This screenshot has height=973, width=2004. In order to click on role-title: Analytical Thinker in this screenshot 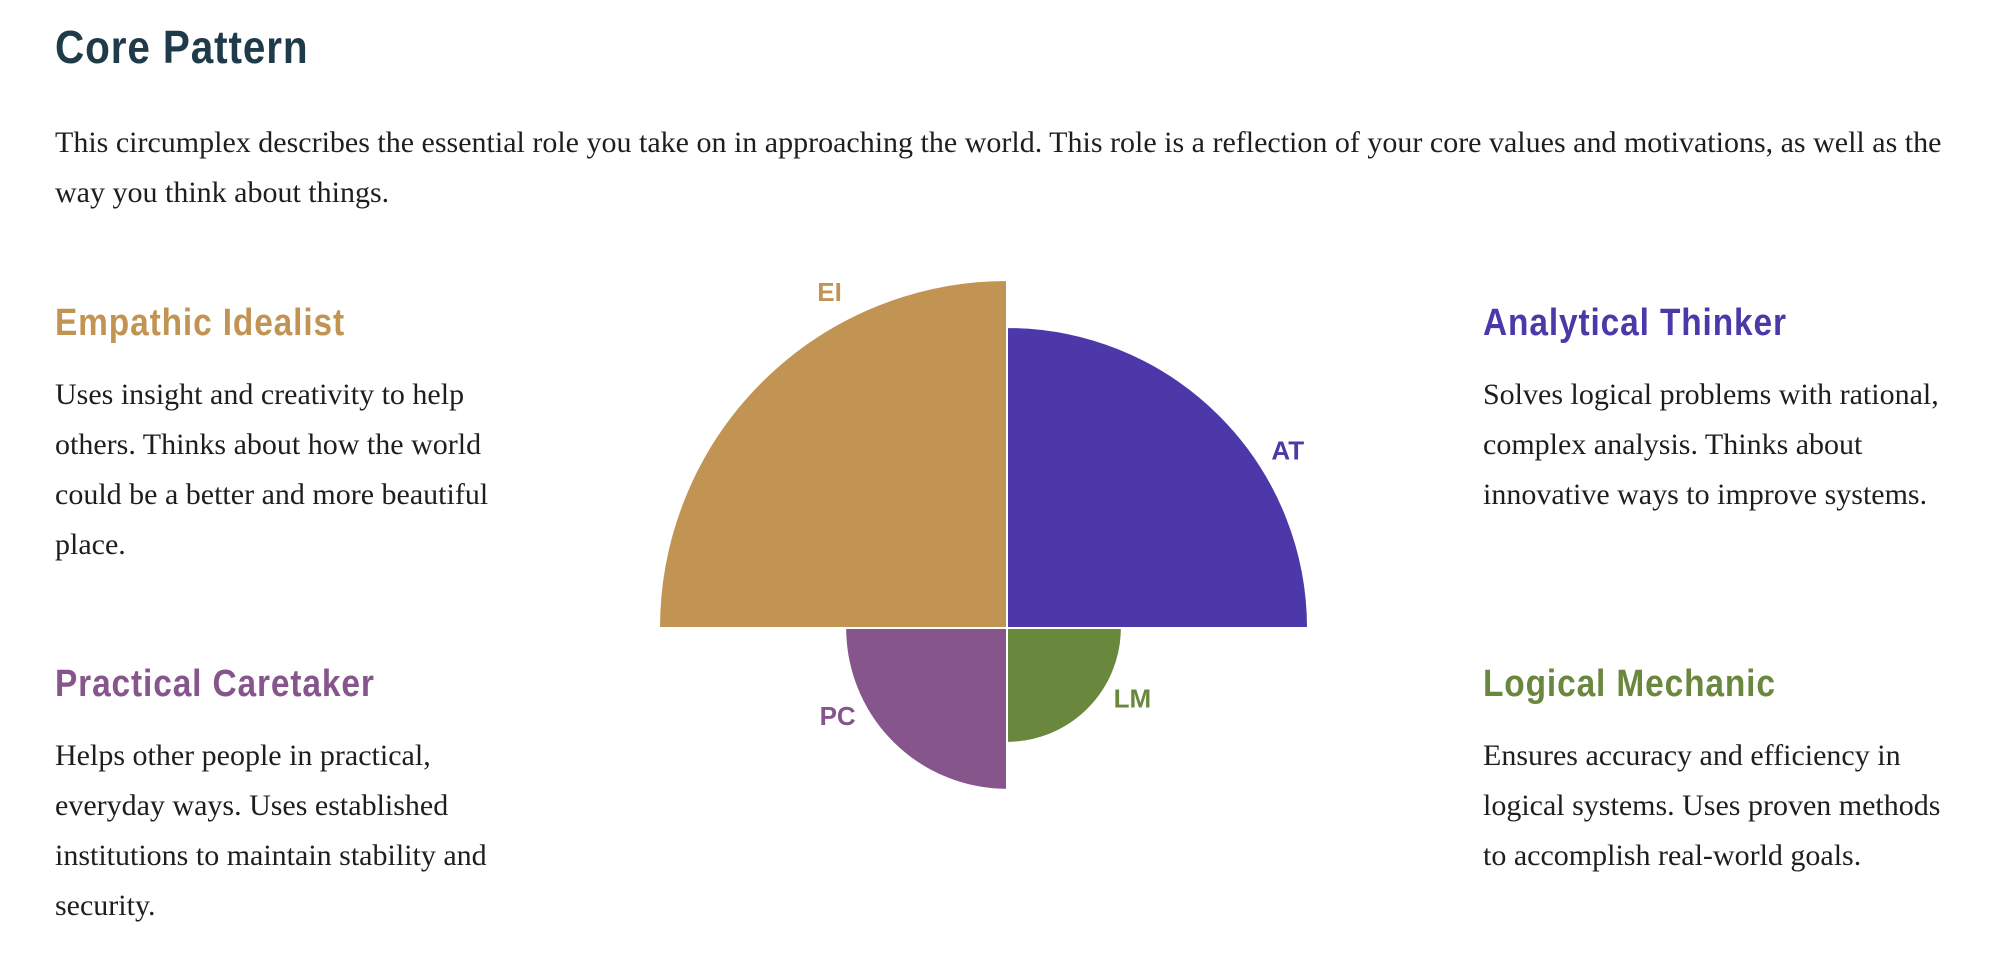, I will do `click(1635, 323)`.